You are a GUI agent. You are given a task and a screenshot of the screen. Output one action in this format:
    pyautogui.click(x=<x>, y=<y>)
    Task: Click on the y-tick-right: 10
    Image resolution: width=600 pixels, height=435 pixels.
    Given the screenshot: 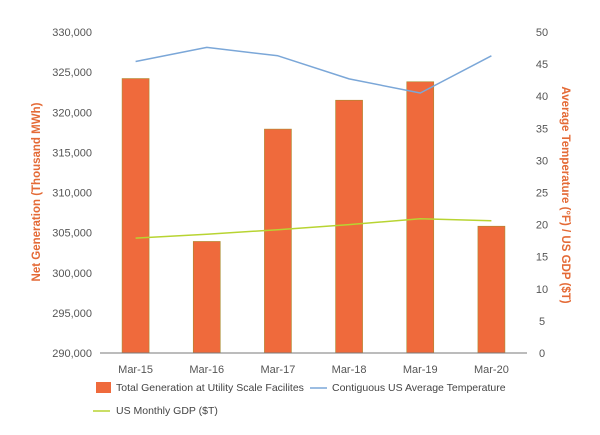 What is the action you would take?
    pyautogui.click(x=542, y=290)
    